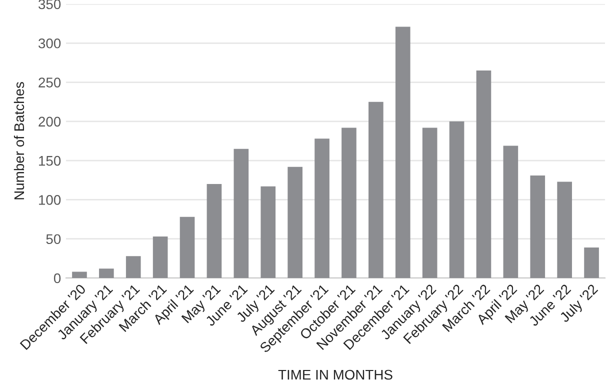  Describe the element at coordinates (53, 239) in the screenshot. I see `y-tick-label: 50` at that location.